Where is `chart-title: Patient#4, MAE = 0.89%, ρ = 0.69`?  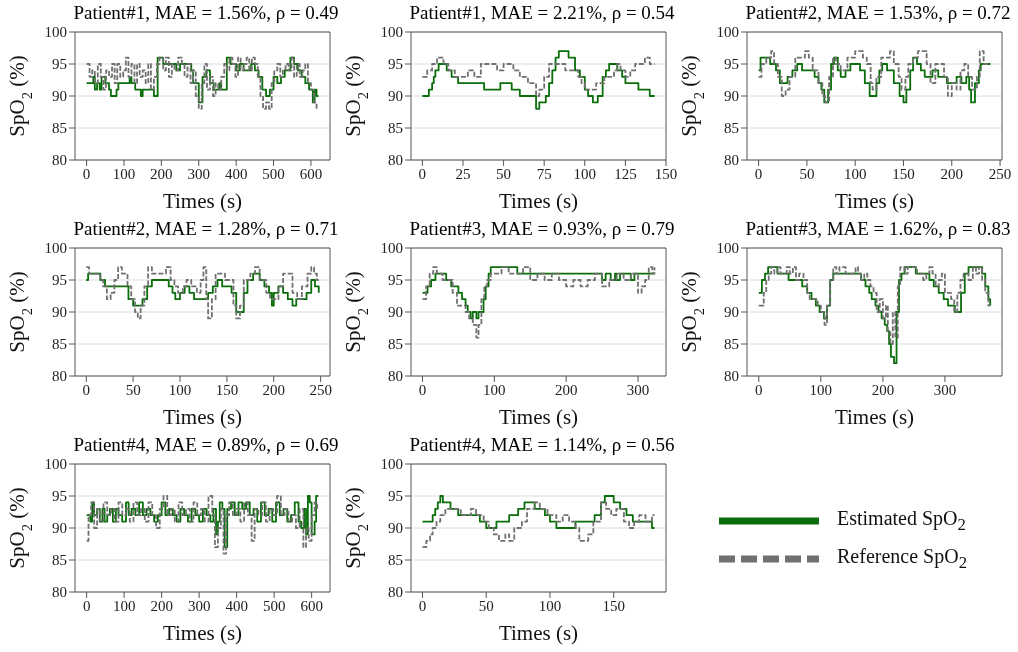 chart-title: Patient#4, MAE = 0.89%, ρ = 0.69 is located at coordinates (206, 445).